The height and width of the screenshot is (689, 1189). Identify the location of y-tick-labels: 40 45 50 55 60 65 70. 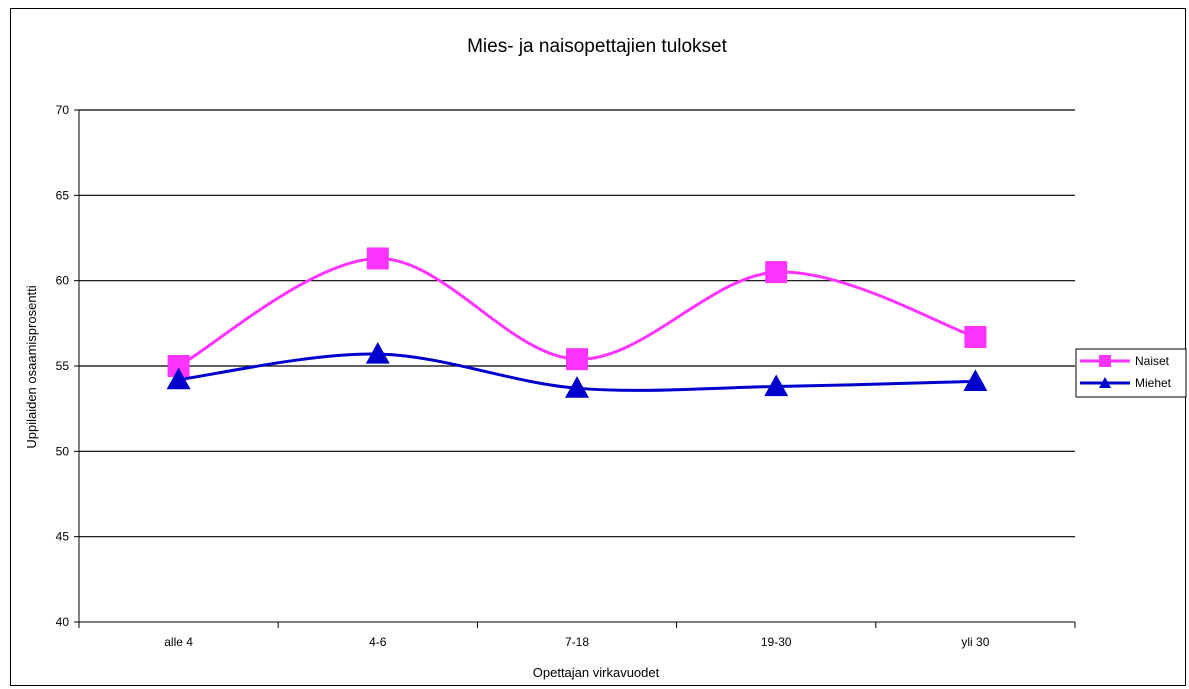
(63, 366).